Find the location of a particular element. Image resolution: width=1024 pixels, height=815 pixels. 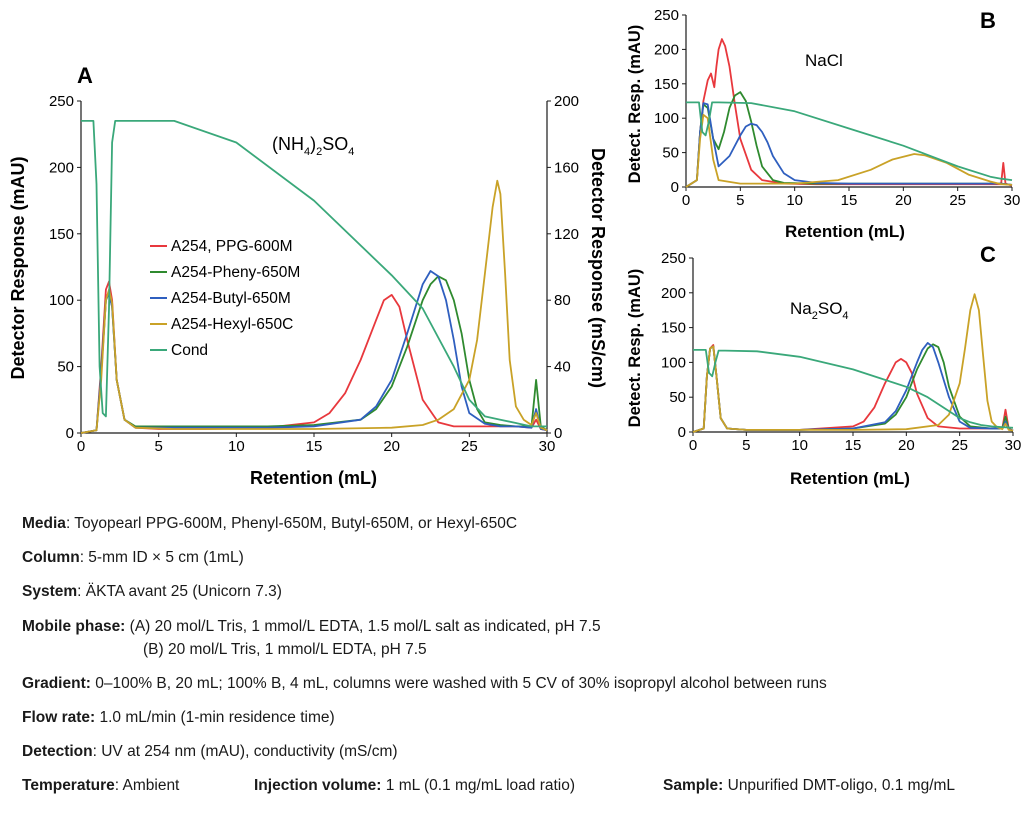

note-mobile-phase-b: (B) 20 mol/L Tris, 1 mmol/L EDTA, pH 7.5 is located at coordinates (285, 649).